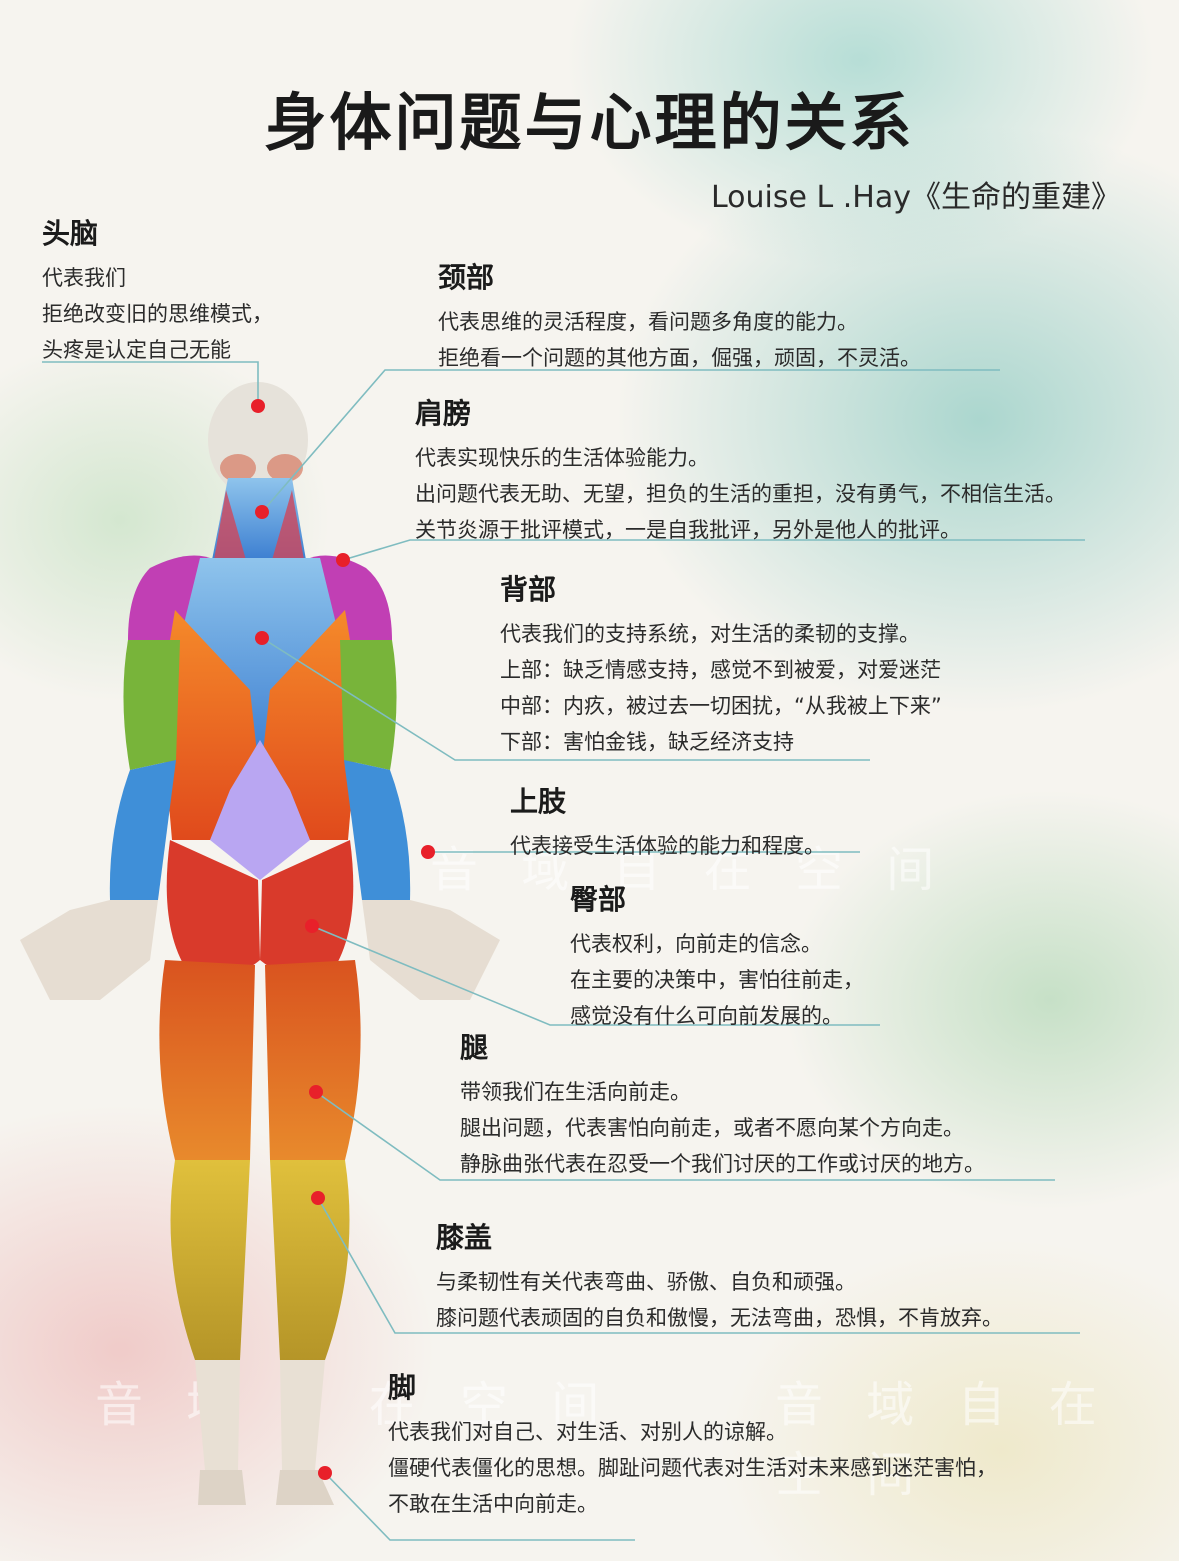  What do you see at coordinates (207, 1060) in the screenshot?
I see `left-thigh` at bounding box center [207, 1060].